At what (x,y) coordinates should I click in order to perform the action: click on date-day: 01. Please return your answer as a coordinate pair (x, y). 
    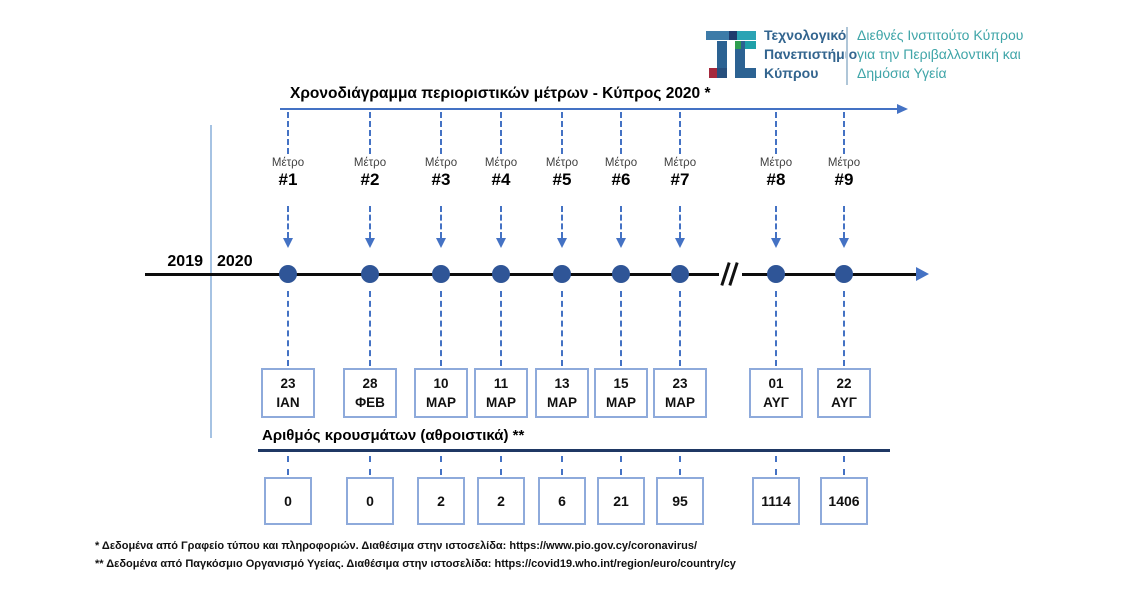
    Looking at the image, I should click on (776, 383).